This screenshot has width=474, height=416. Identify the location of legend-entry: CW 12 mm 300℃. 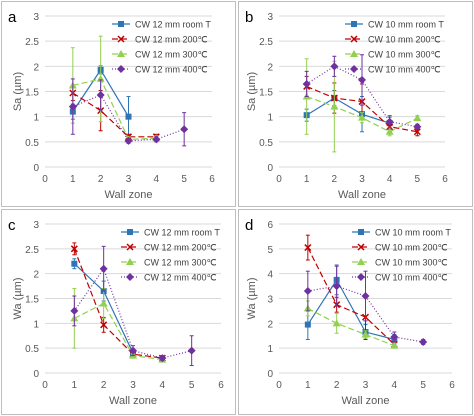
(171, 55).